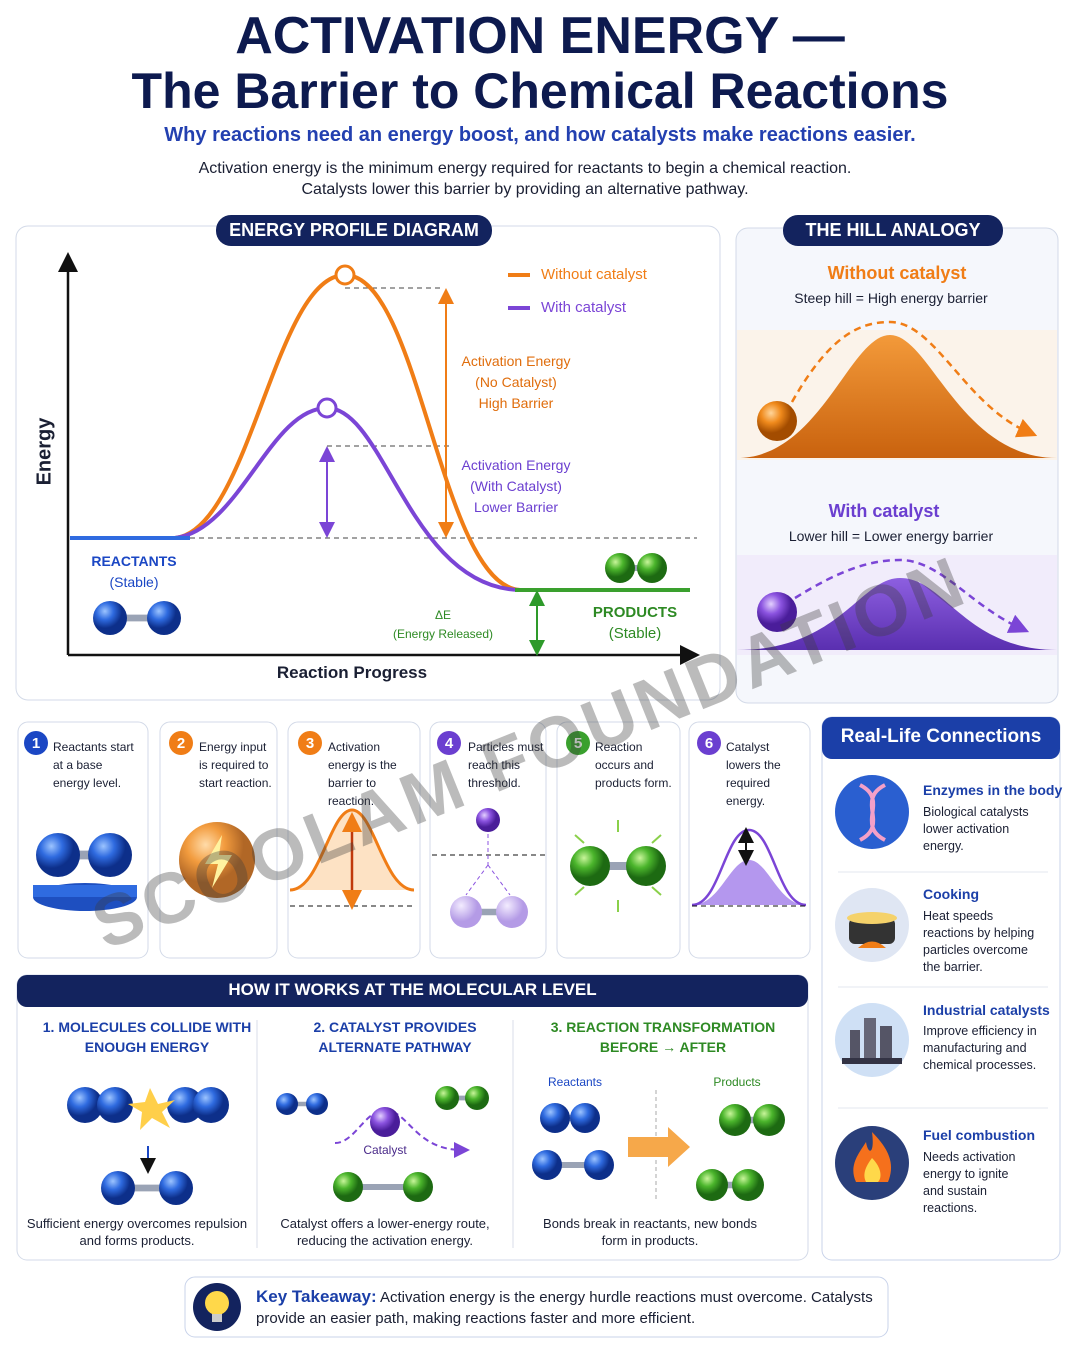  Describe the element at coordinates (737, 1082) in the screenshot. I see `label: Products` at that location.